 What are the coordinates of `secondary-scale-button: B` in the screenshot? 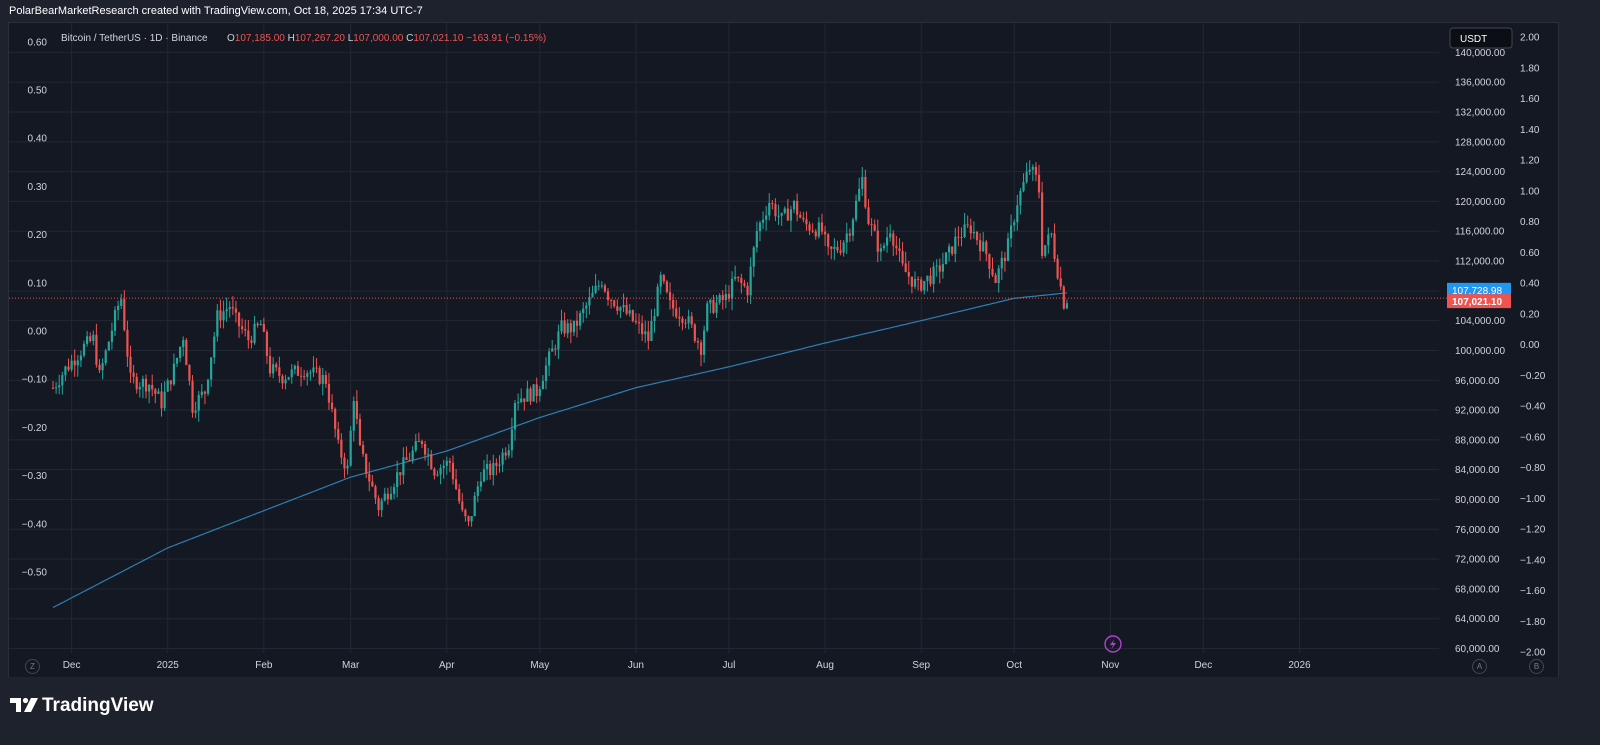 It's located at (1536, 666).